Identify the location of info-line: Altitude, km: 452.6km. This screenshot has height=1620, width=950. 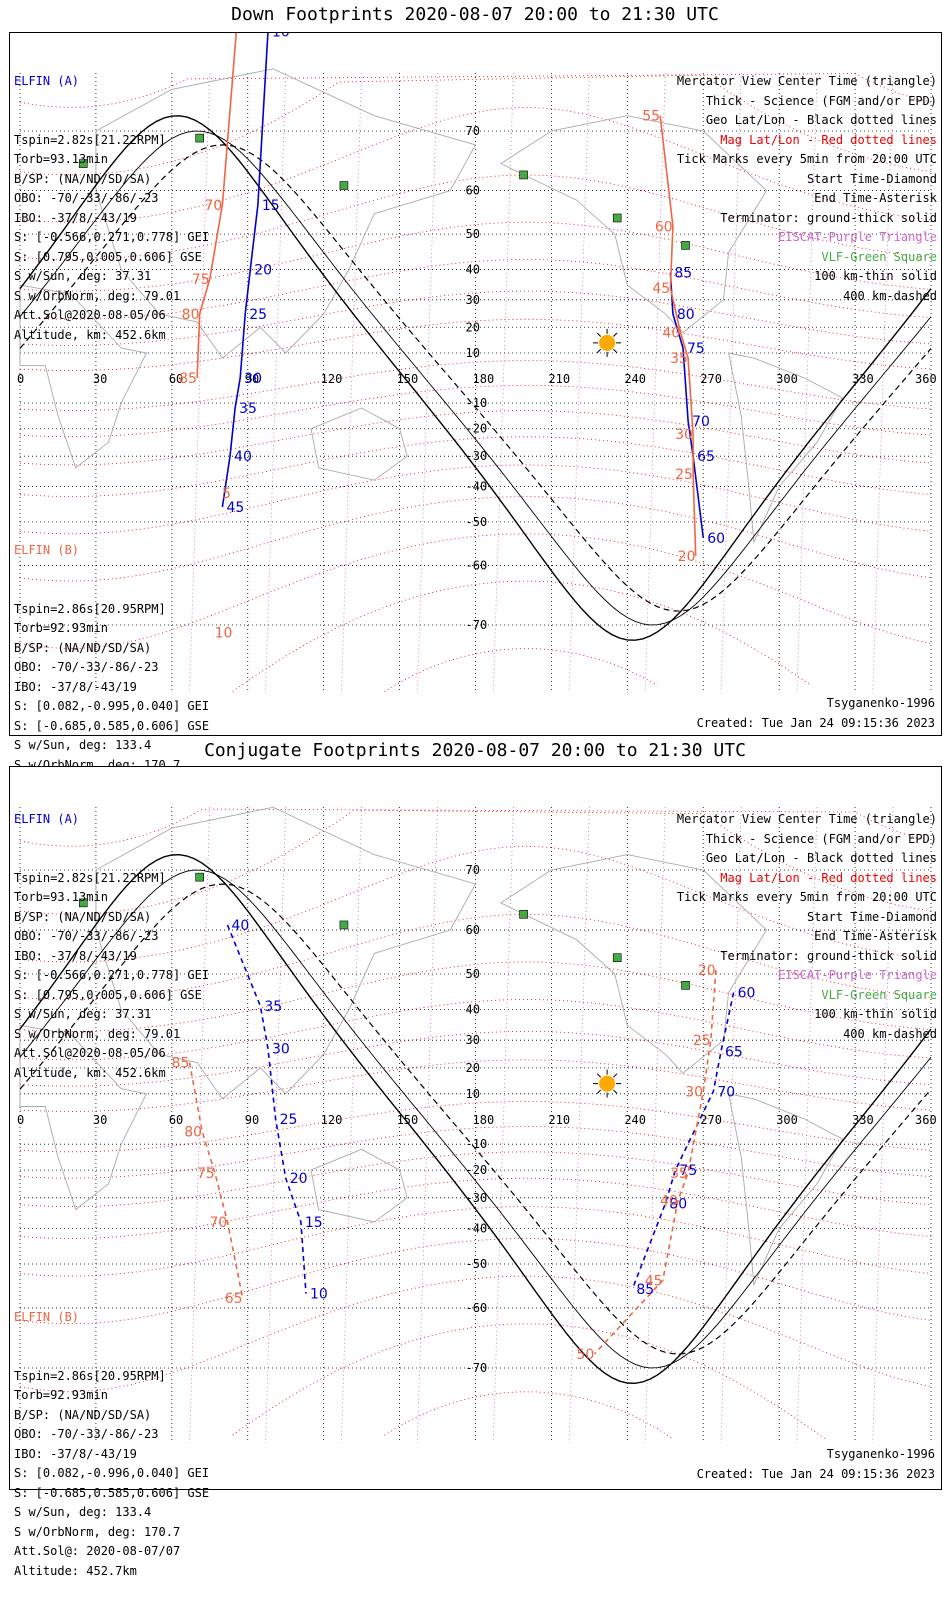
(90, 334).